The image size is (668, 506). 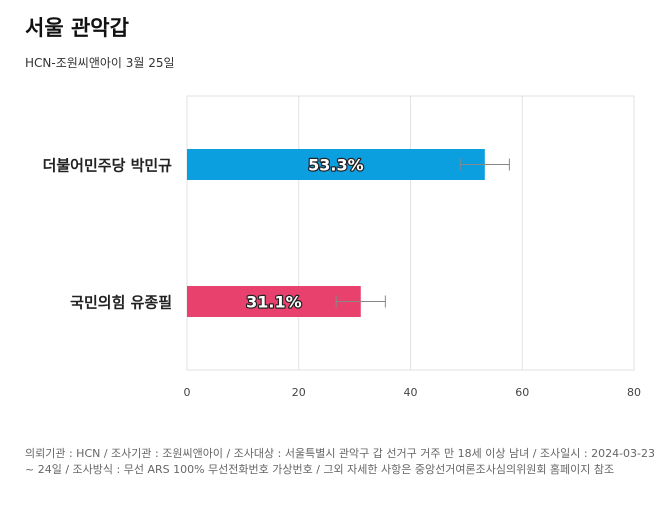 I want to click on x-tick-label: 60, so click(x=522, y=392).